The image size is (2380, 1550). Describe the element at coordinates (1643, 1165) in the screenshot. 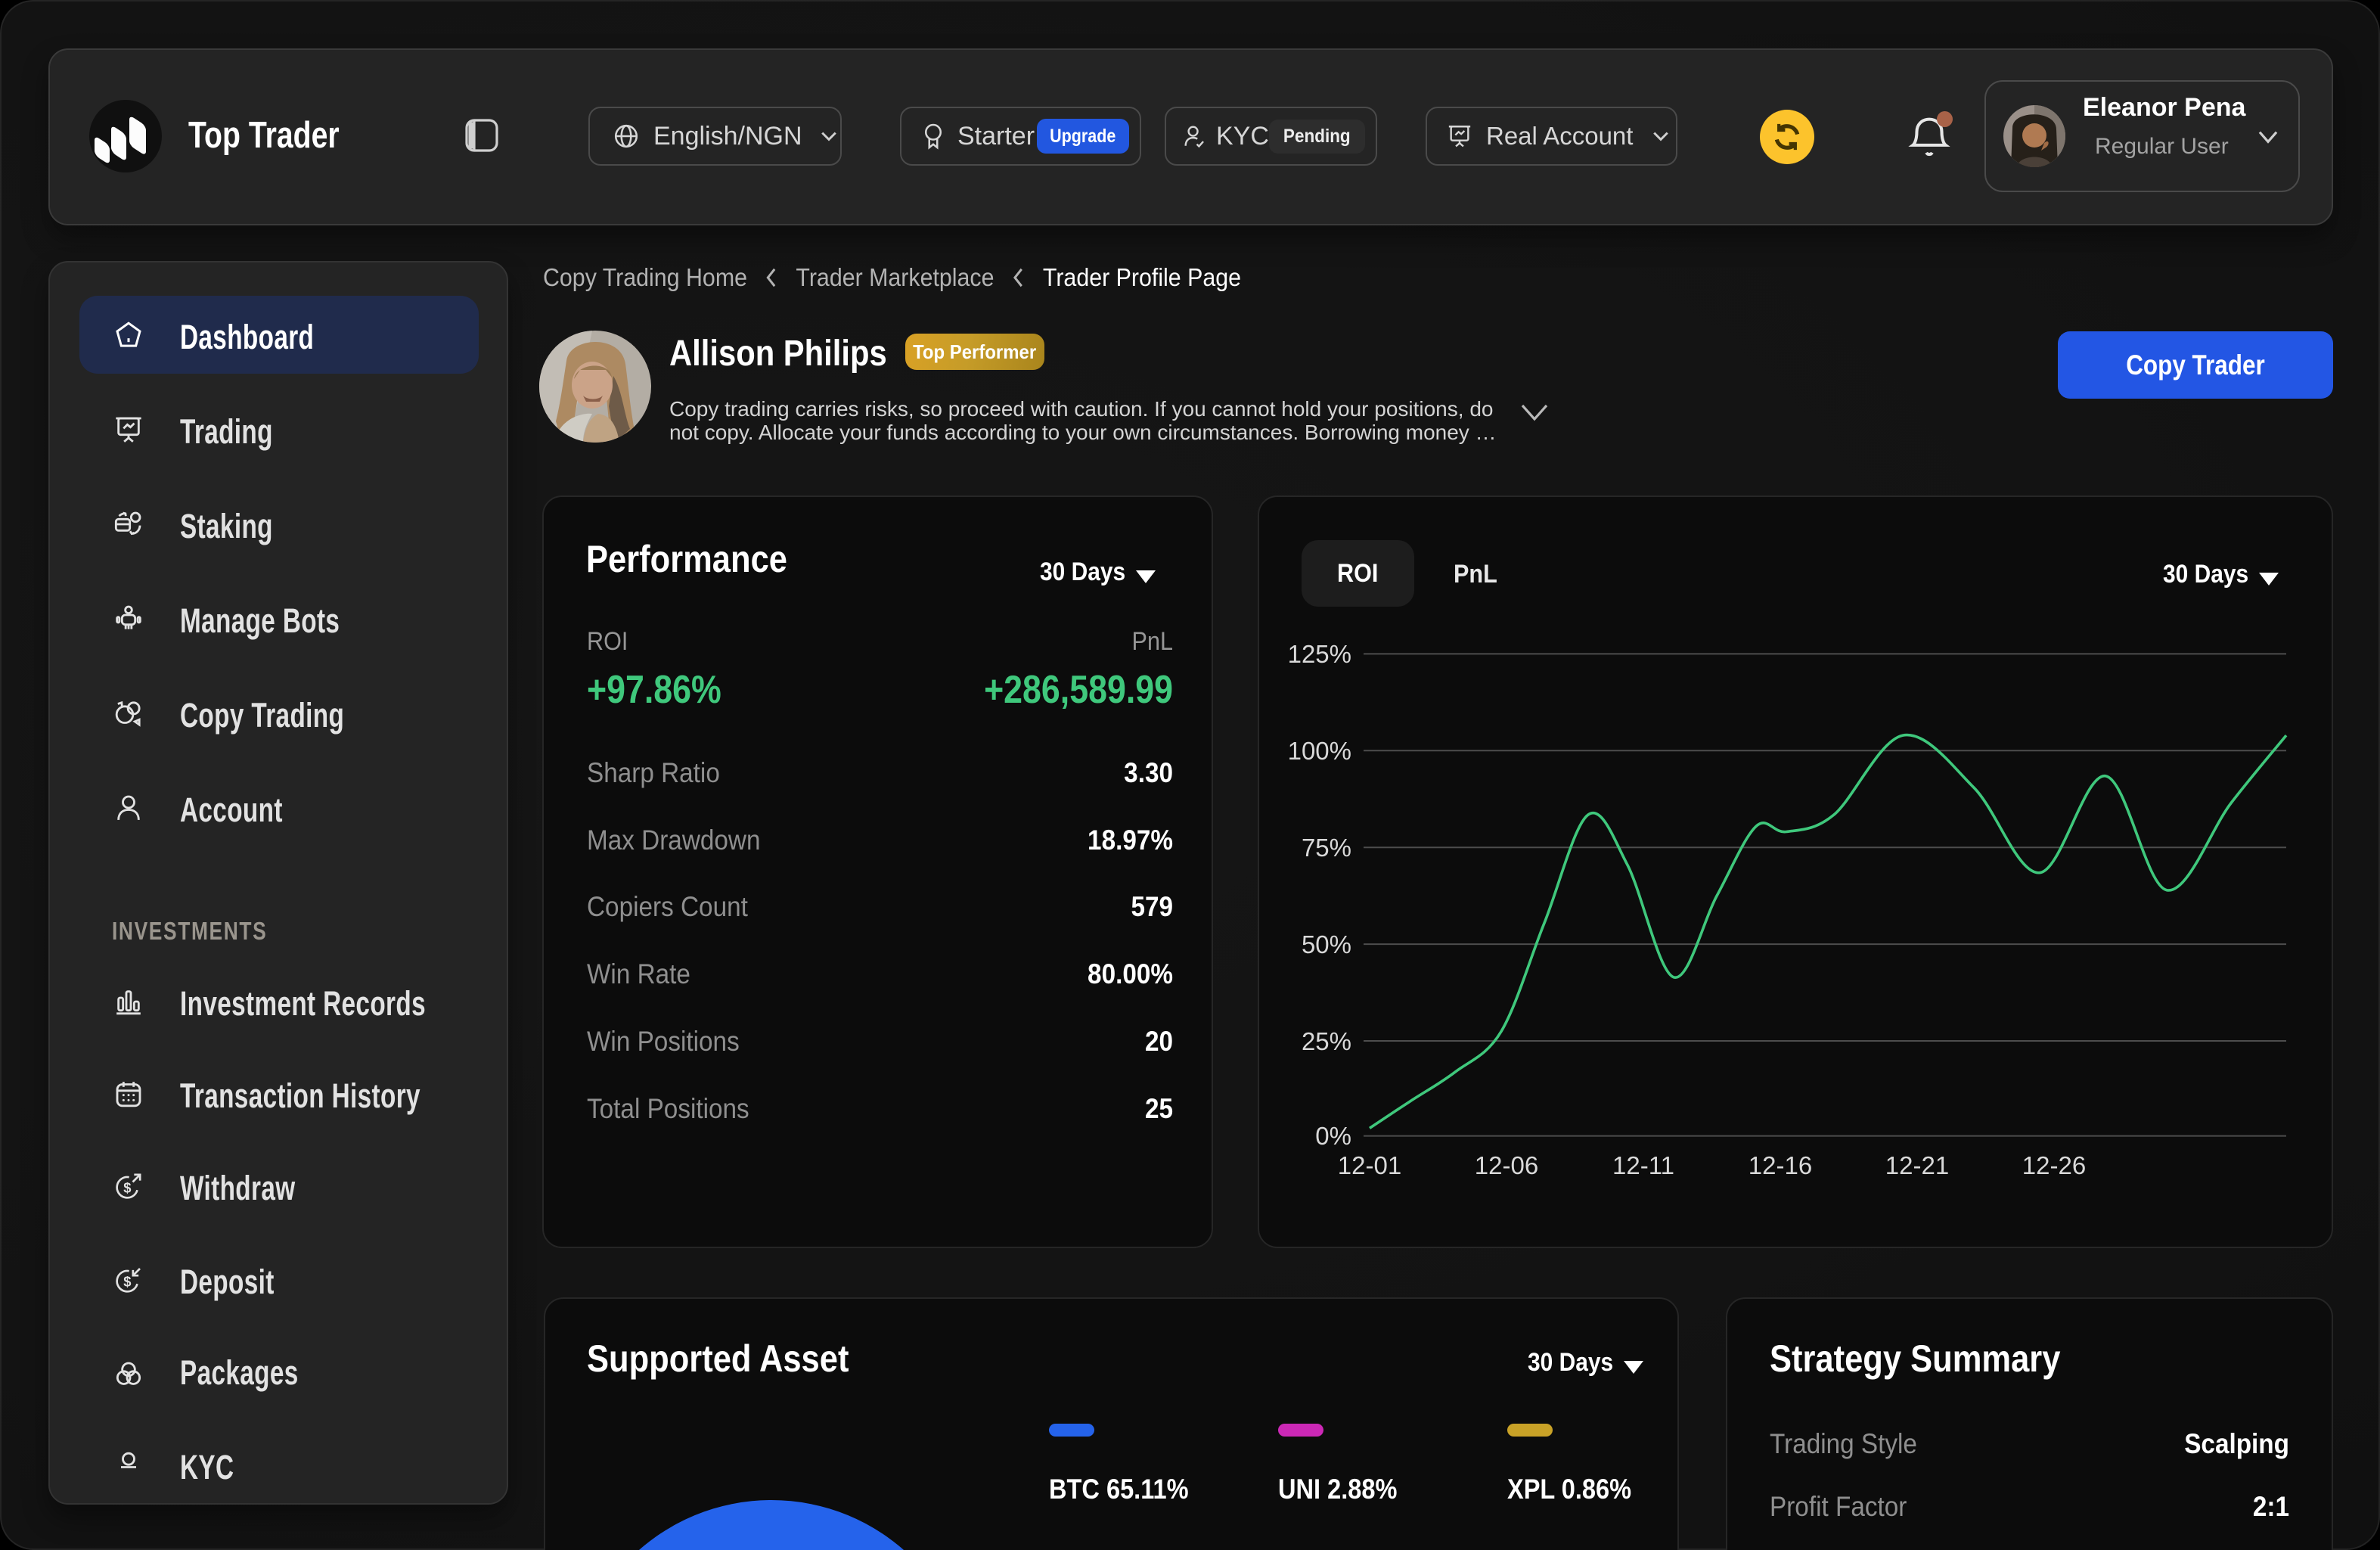

I see `svg-text: 12-11` at that location.